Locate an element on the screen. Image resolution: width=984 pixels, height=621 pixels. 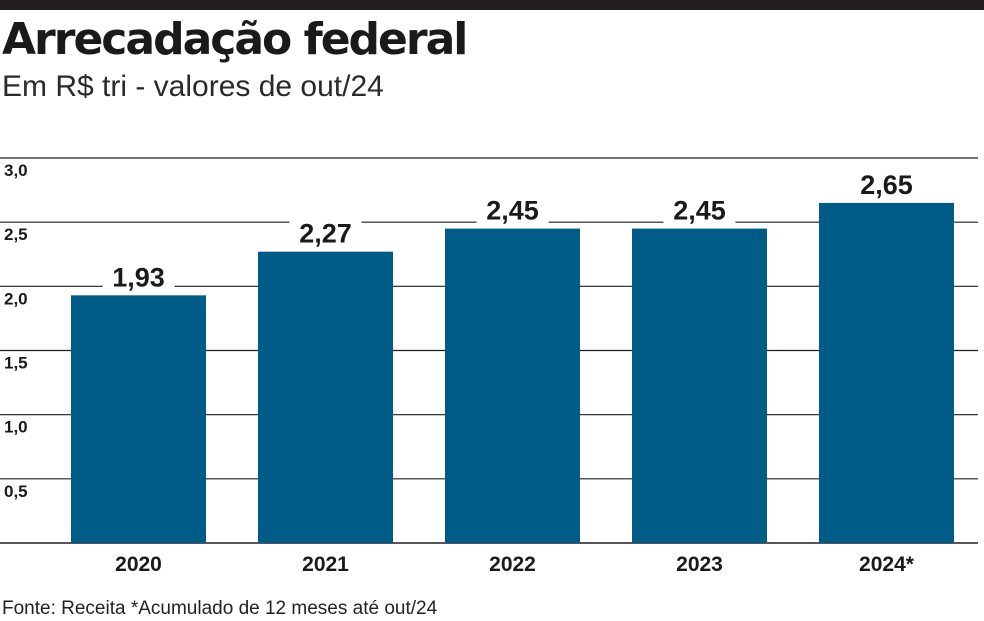
x-tick-labels: 2020 2021 2022 2023 2024* is located at coordinates (515, 564).